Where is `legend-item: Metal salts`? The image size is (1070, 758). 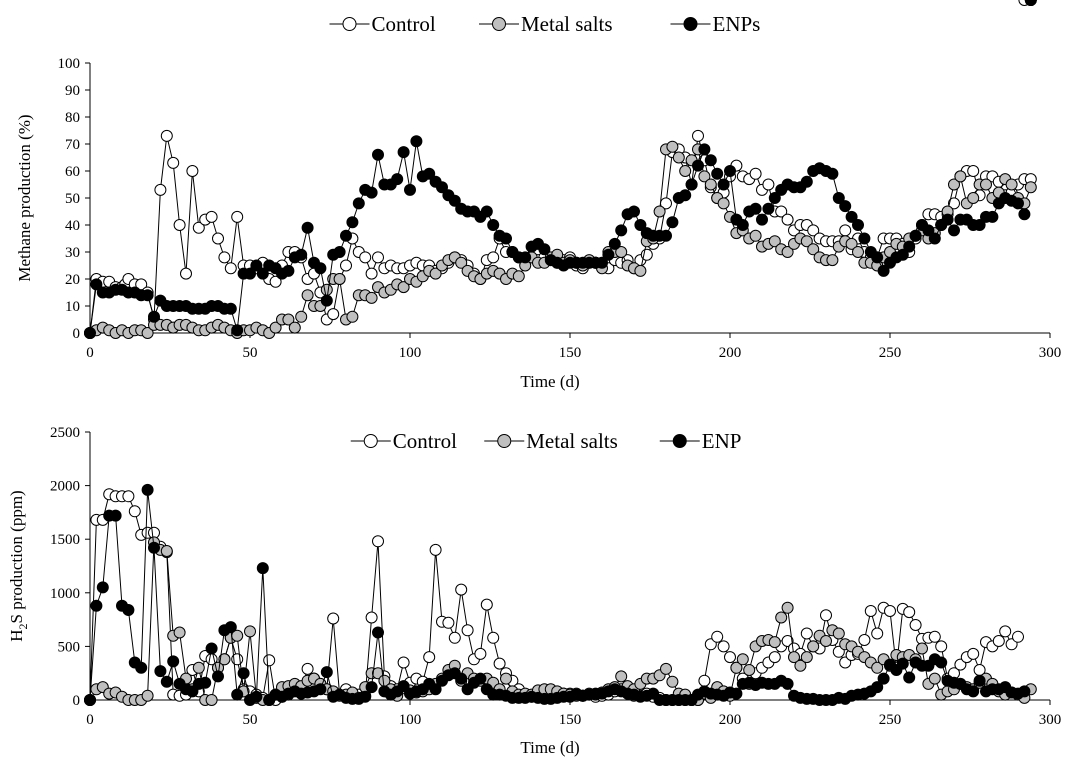 legend-item: Metal salts is located at coordinates (546, 24).